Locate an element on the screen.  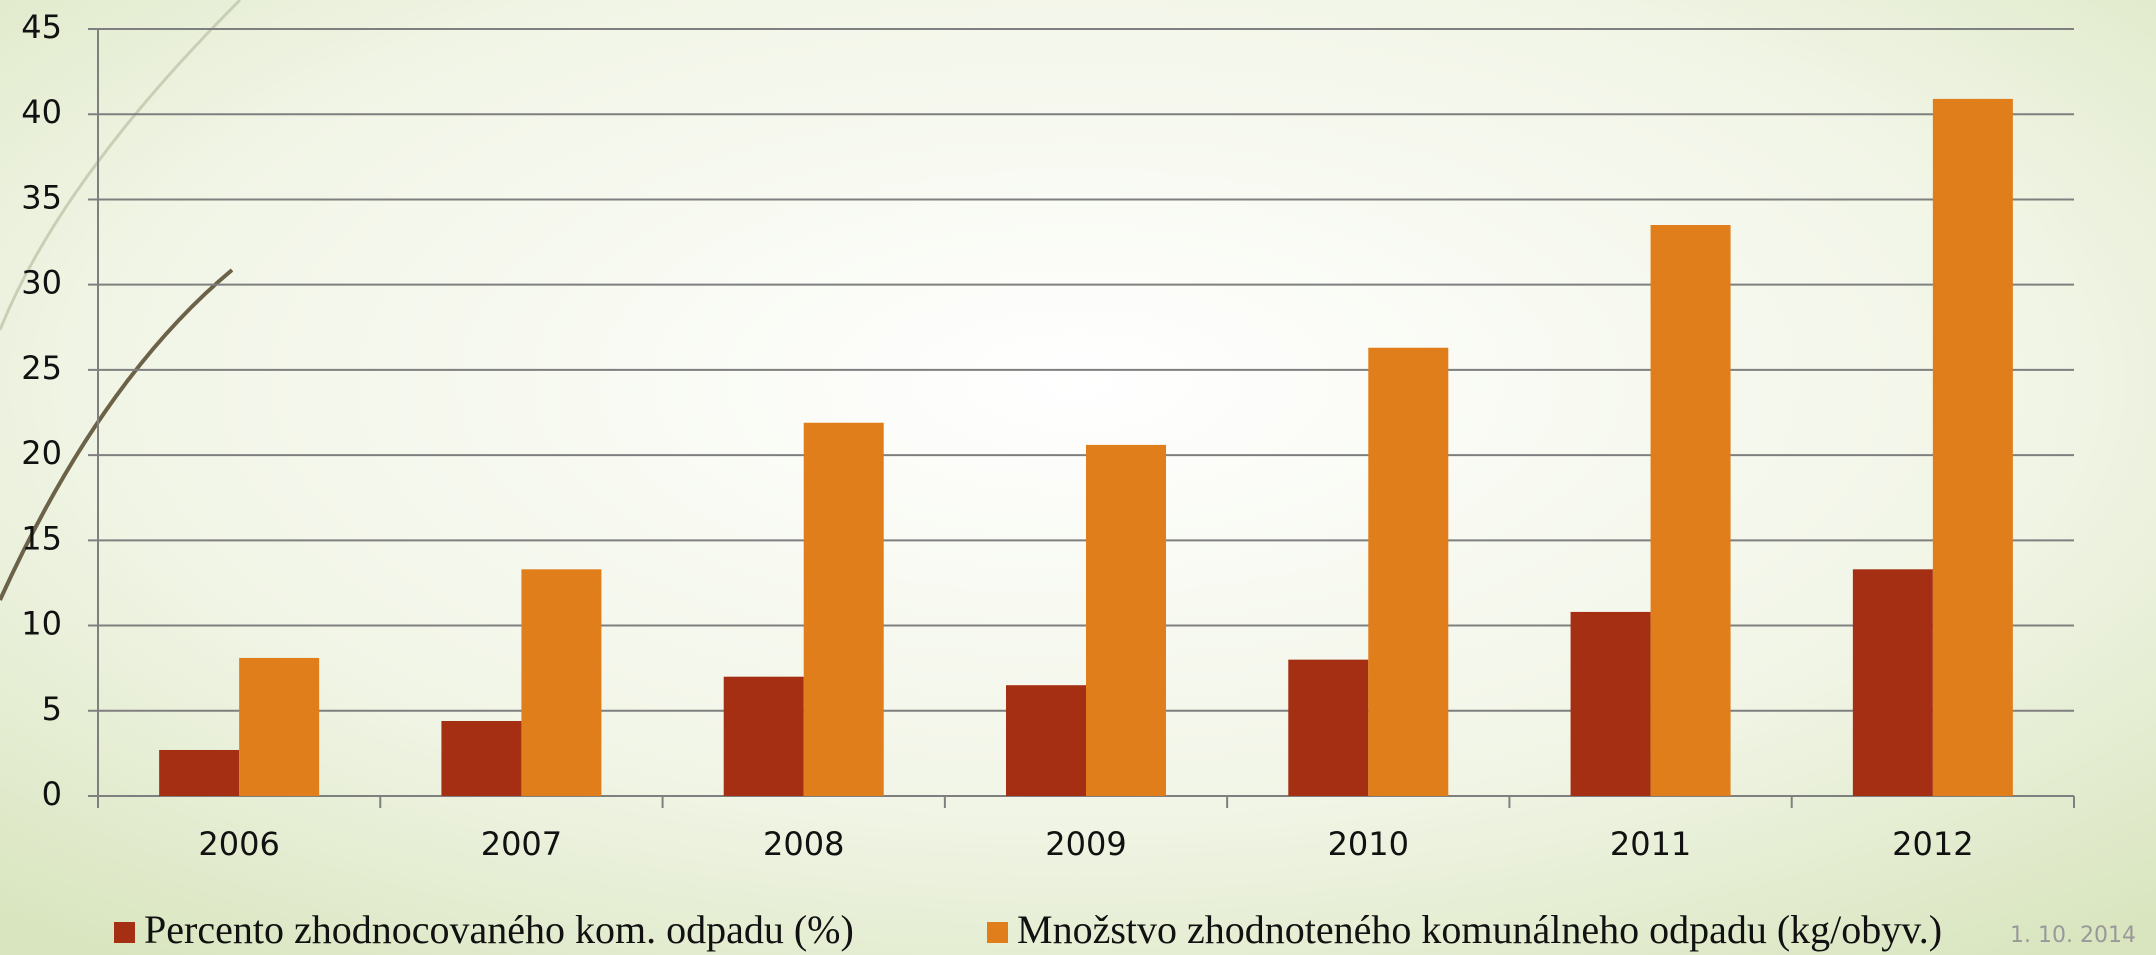
y-tick-label: 20 is located at coordinates (41, 453).